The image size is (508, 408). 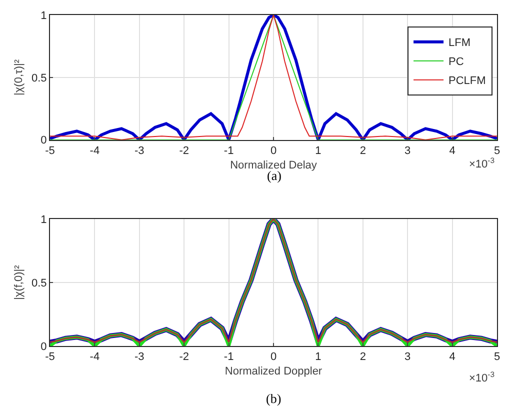 I want to click on legend-label: PCLFM, so click(x=467, y=81).